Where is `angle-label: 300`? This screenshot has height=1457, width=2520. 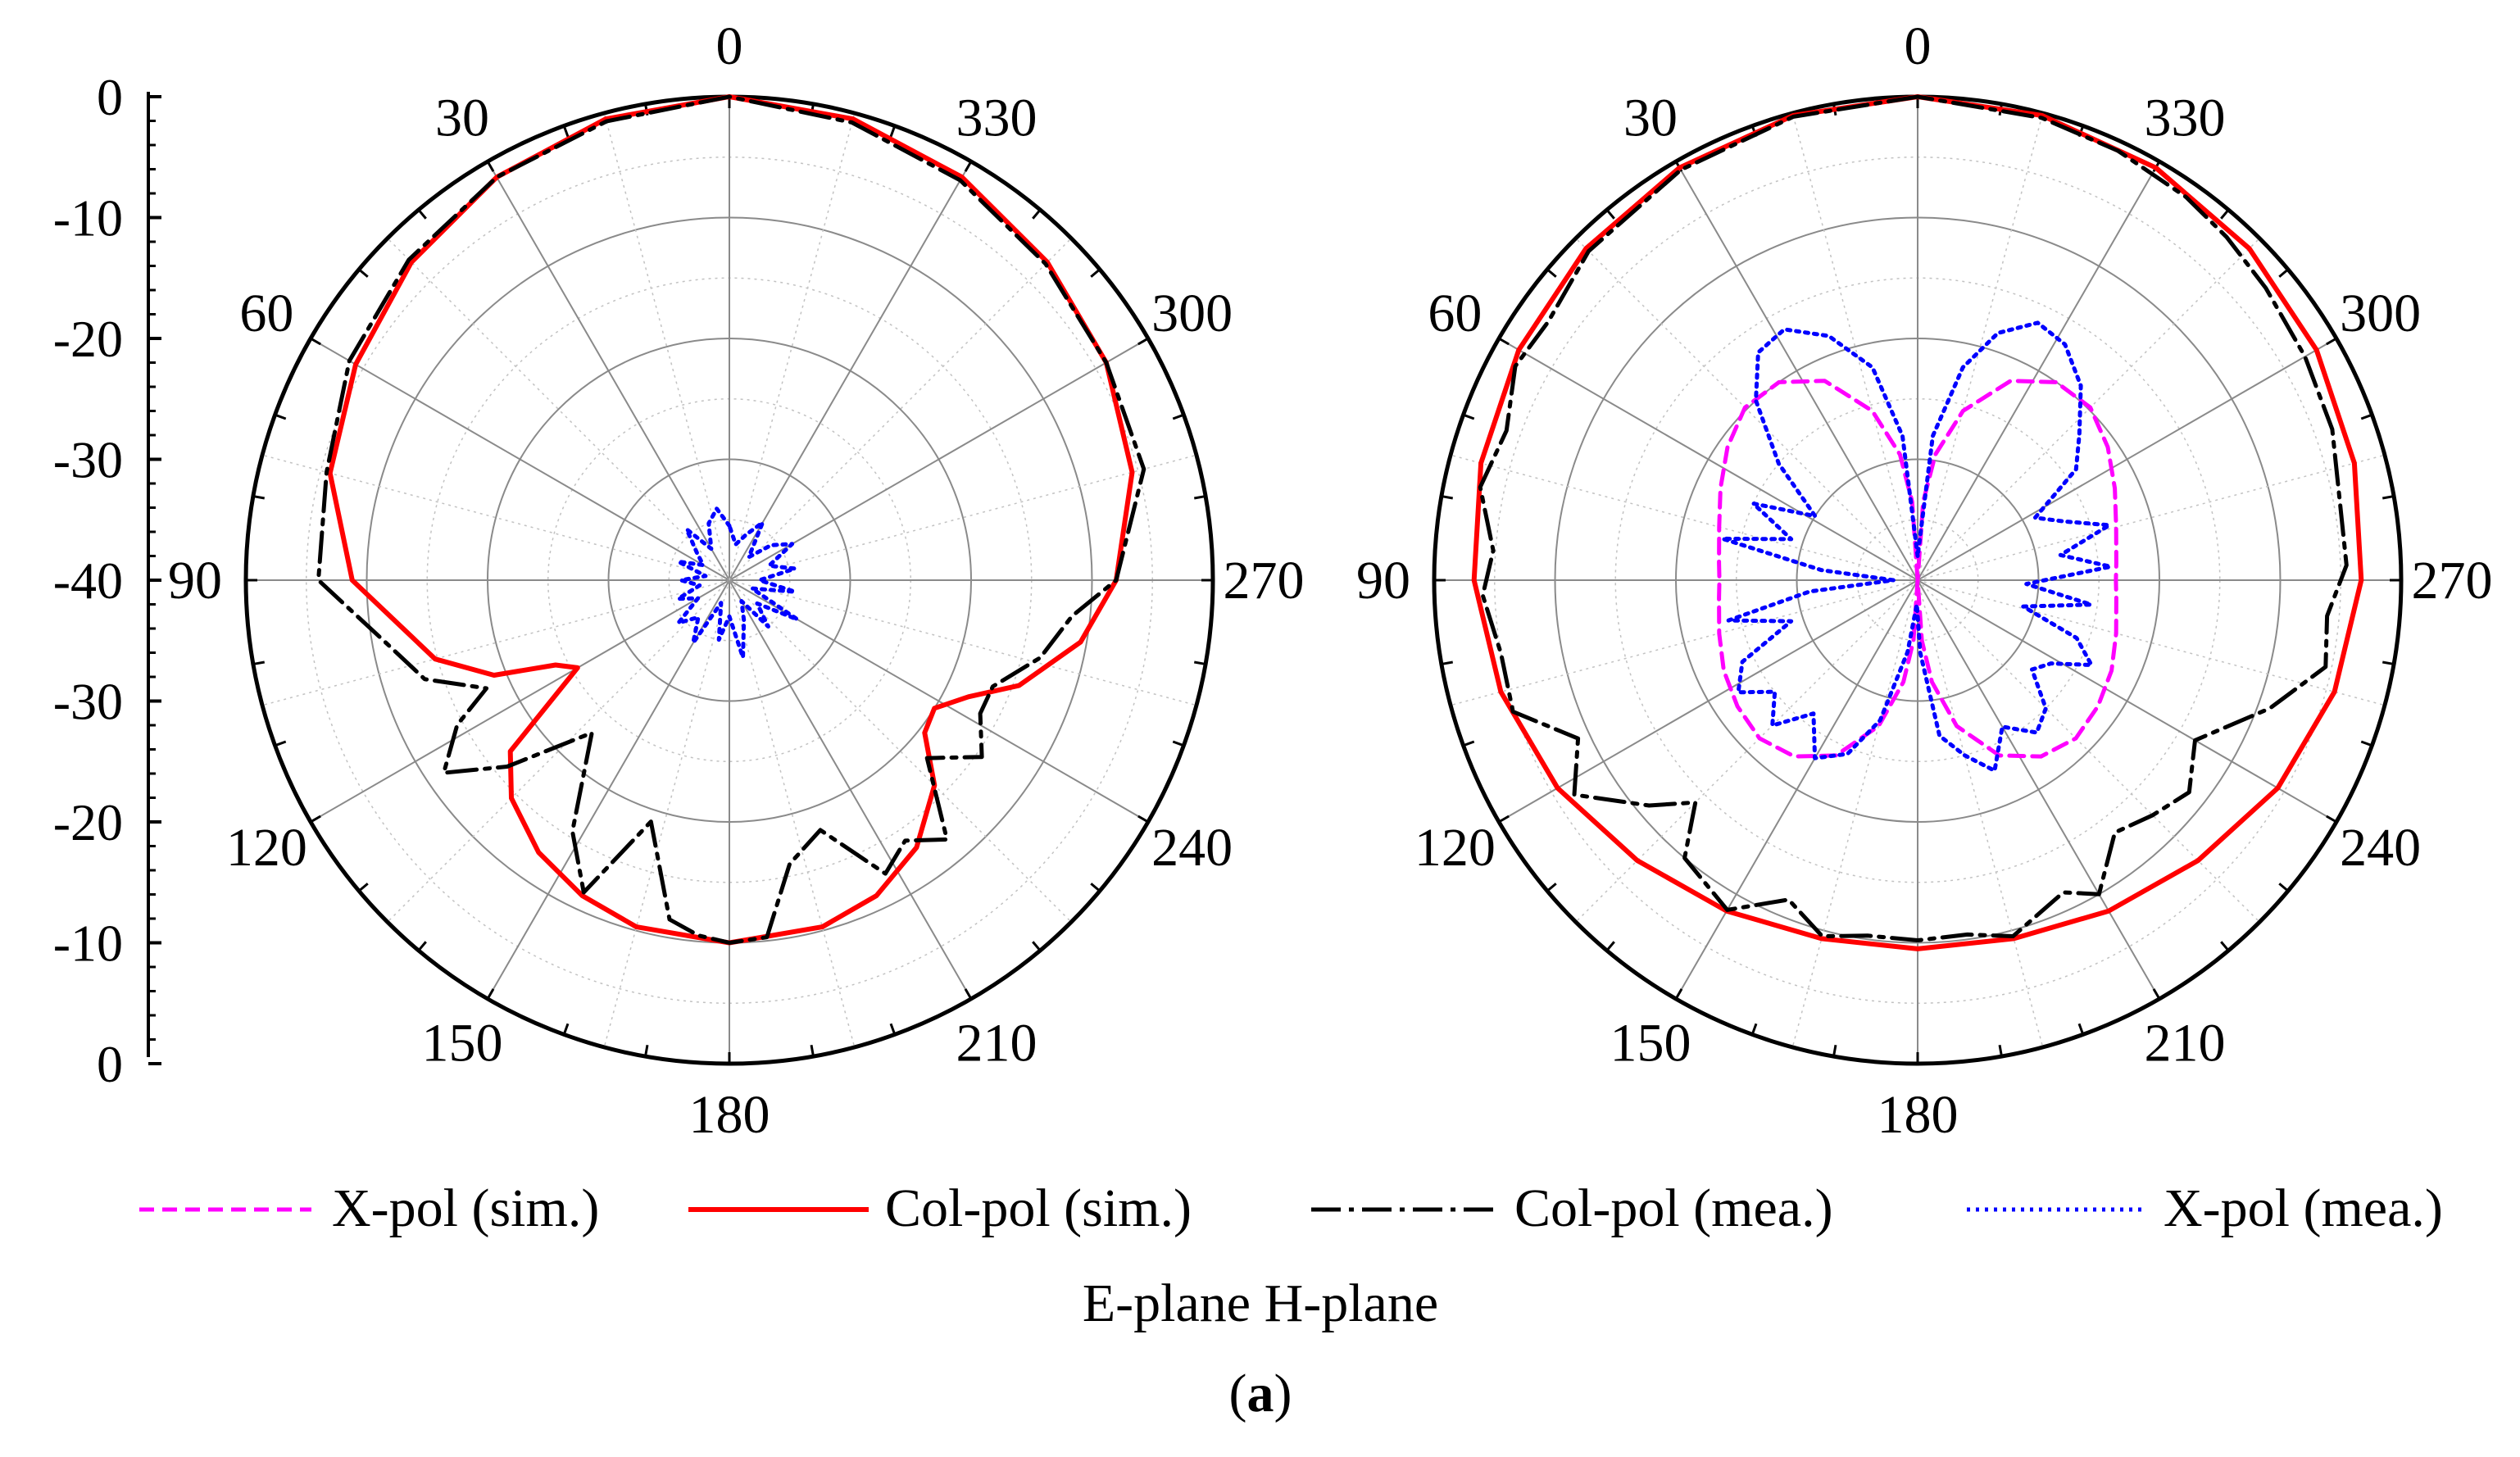 angle-label: 300 is located at coordinates (1192, 313).